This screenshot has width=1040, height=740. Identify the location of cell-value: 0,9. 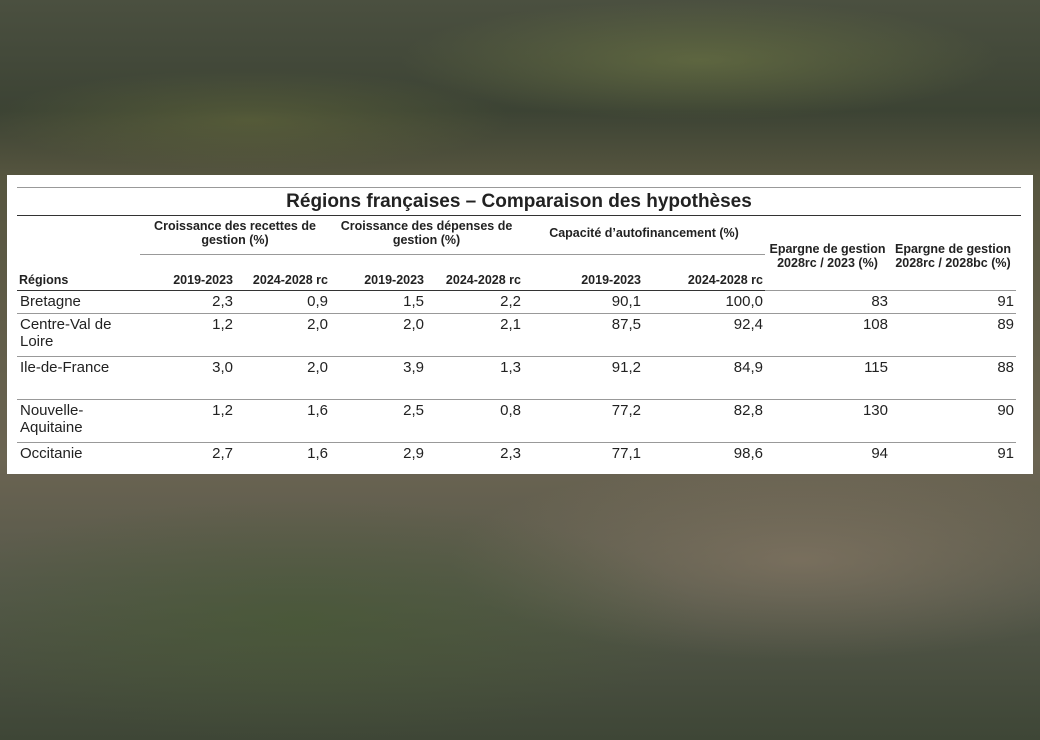
(282, 302).